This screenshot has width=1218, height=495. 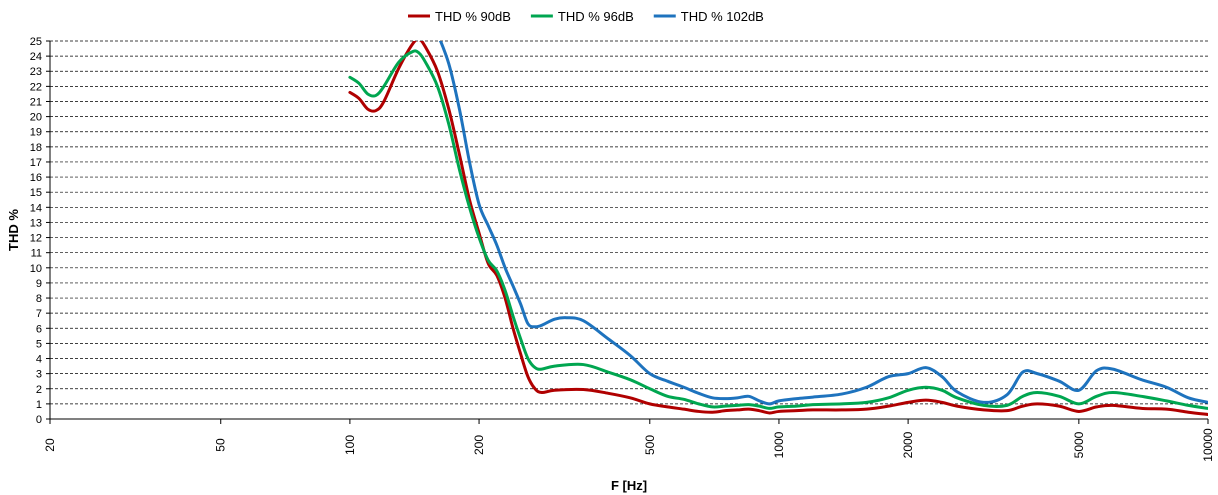 I want to click on legend-label: THD % 90dB, so click(x=473, y=16).